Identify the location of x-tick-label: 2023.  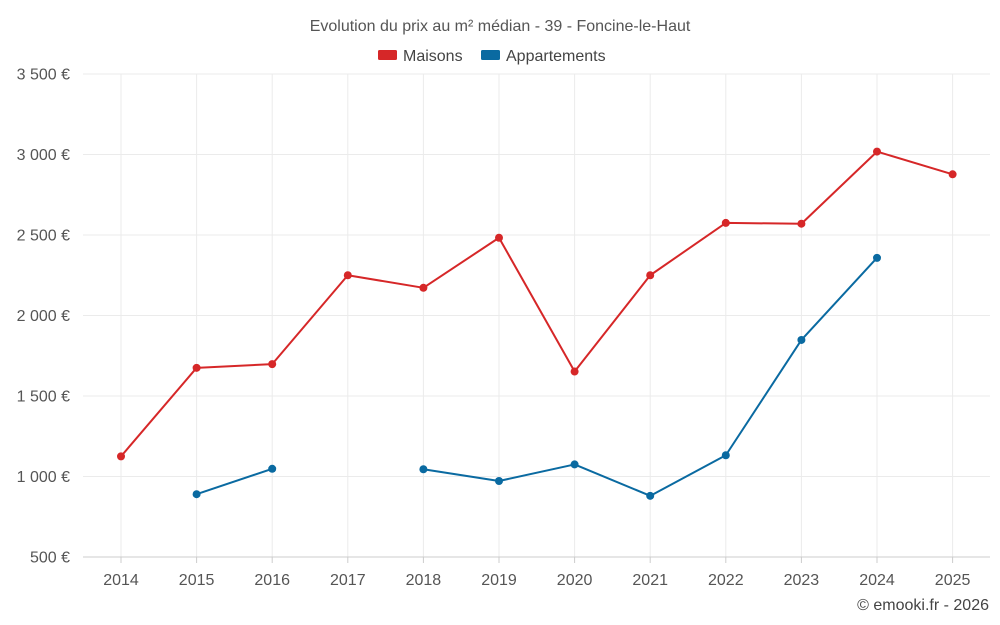
(802, 580).